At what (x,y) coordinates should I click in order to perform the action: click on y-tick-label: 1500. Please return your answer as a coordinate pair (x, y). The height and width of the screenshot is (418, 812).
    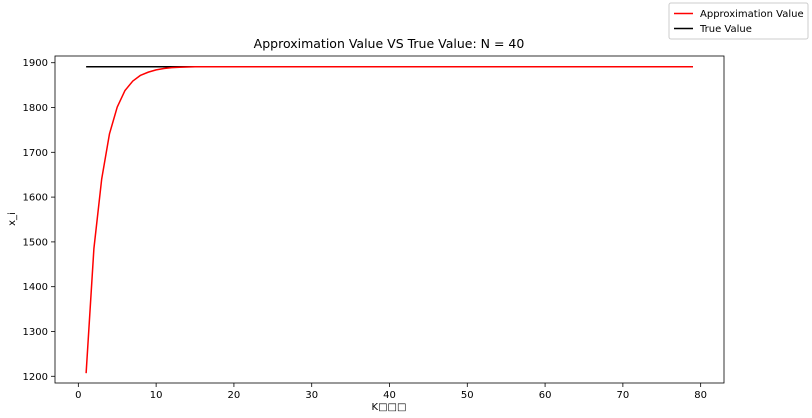
    Looking at the image, I should click on (35, 242).